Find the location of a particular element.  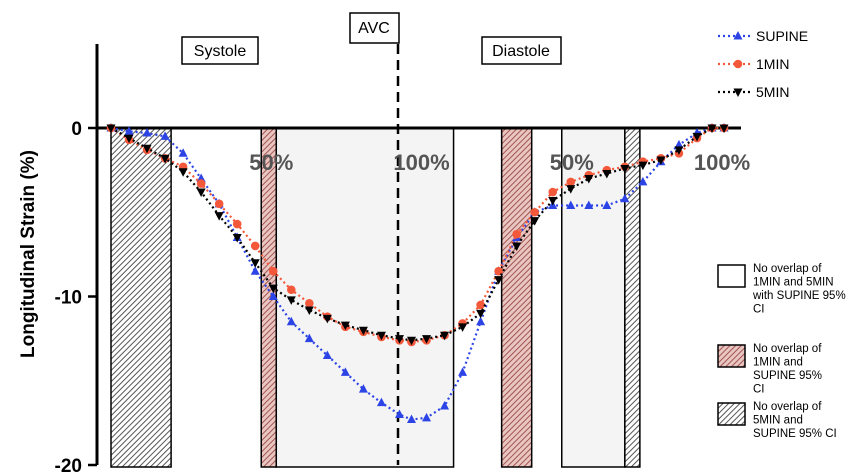

legend-label: 5MIN is located at coordinates (772, 92).